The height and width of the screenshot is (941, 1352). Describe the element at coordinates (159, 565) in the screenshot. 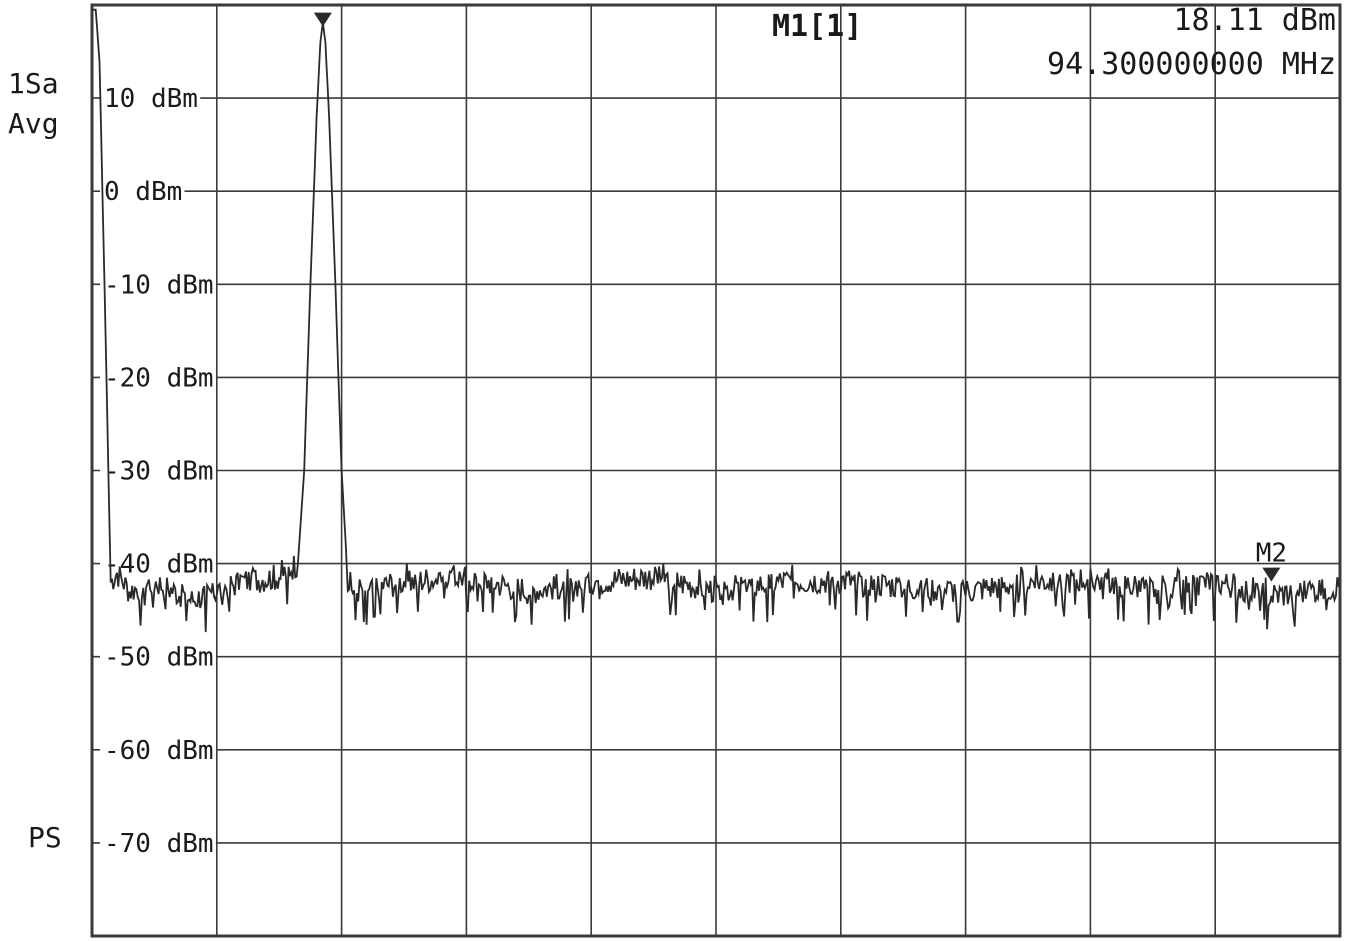

I see `y-tick-label: -40 dBm` at that location.